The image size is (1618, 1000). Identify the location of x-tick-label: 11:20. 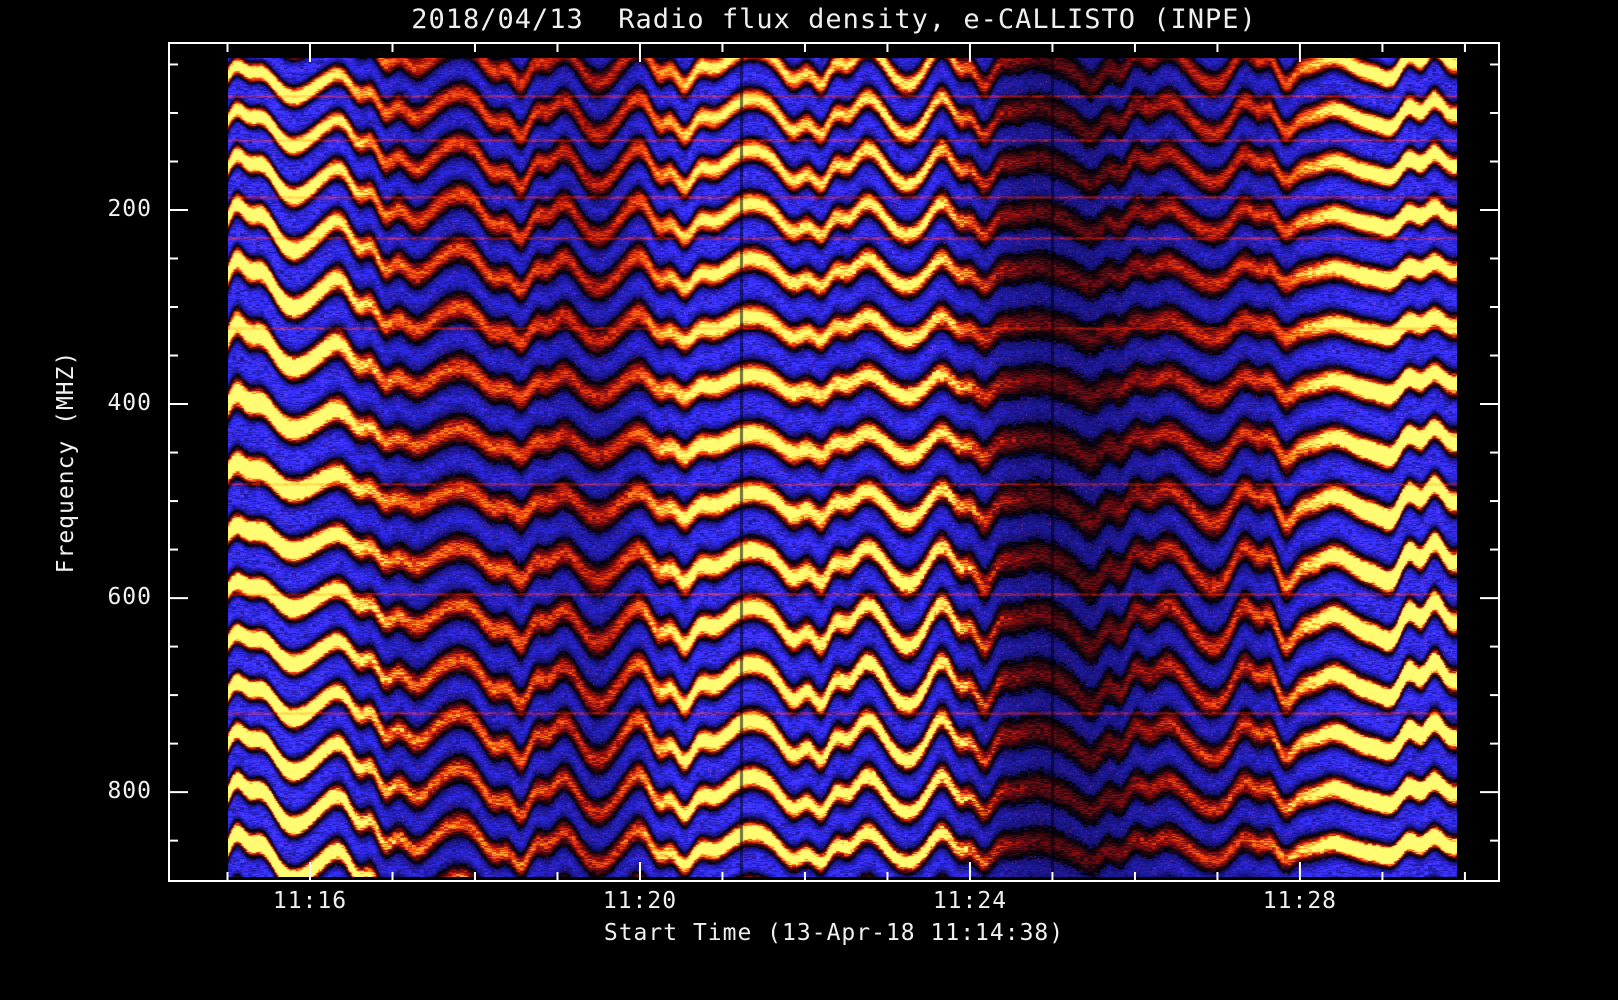
(640, 901).